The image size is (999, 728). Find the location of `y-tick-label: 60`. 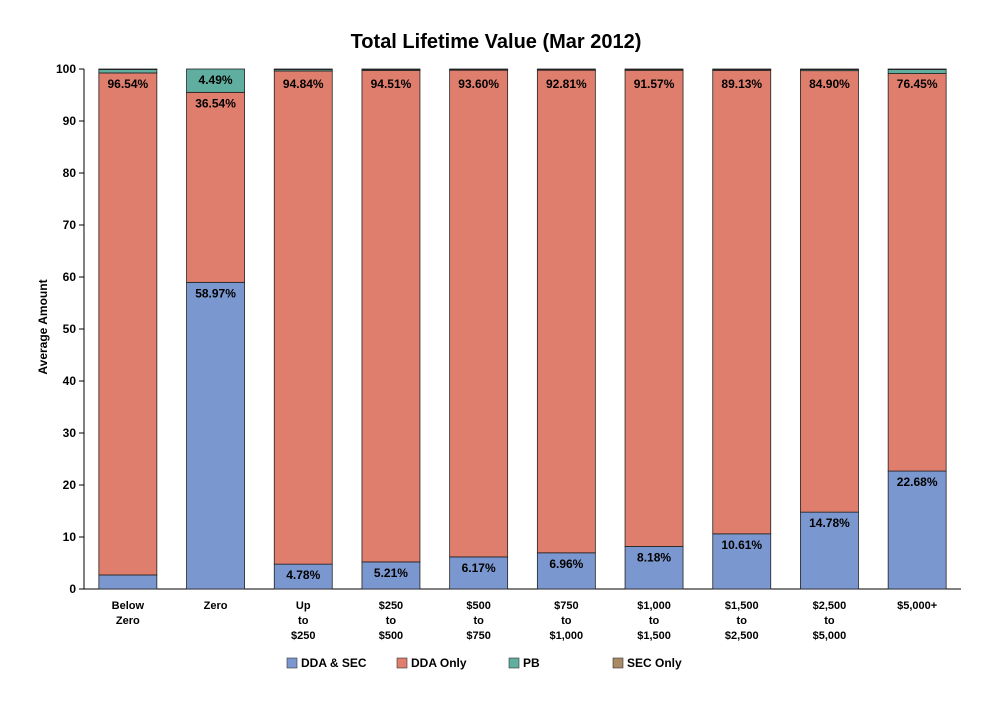

y-tick-label: 60 is located at coordinates (70, 277).